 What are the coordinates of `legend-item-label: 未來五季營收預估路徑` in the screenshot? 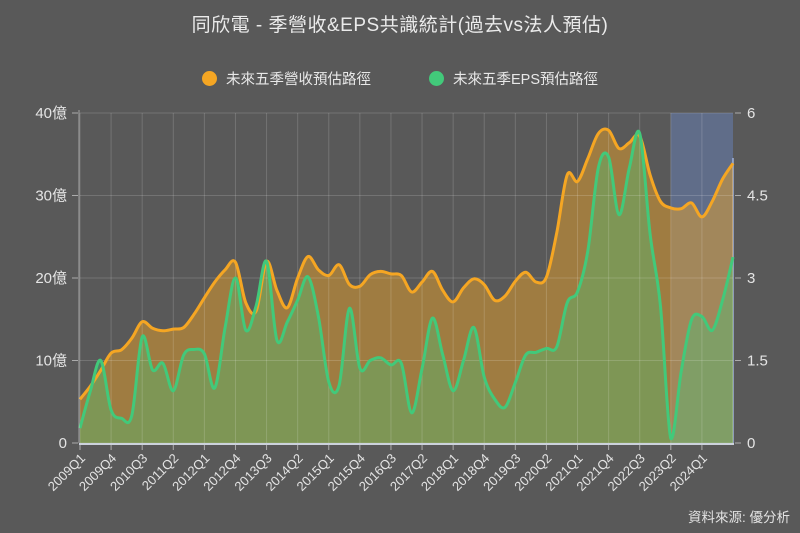 It's located at (298, 79).